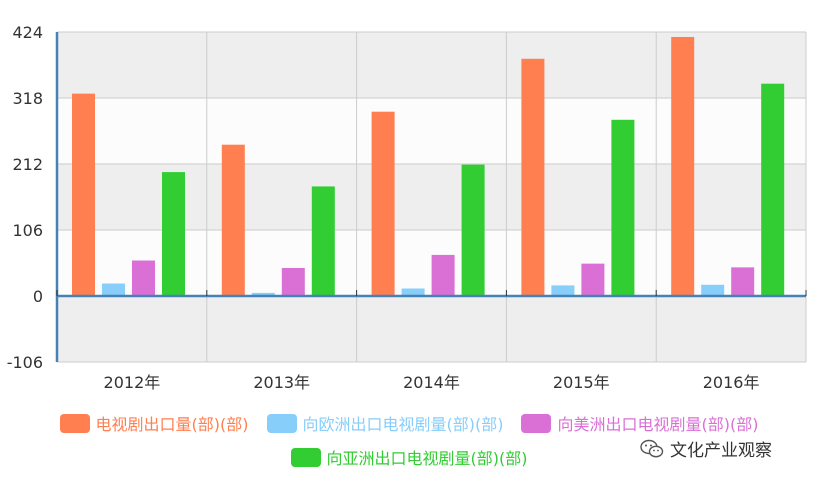  What do you see at coordinates (25, 197) in the screenshot?
I see `y-tick-labels: 424 318 212 106 0 -106` at bounding box center [25, 197].